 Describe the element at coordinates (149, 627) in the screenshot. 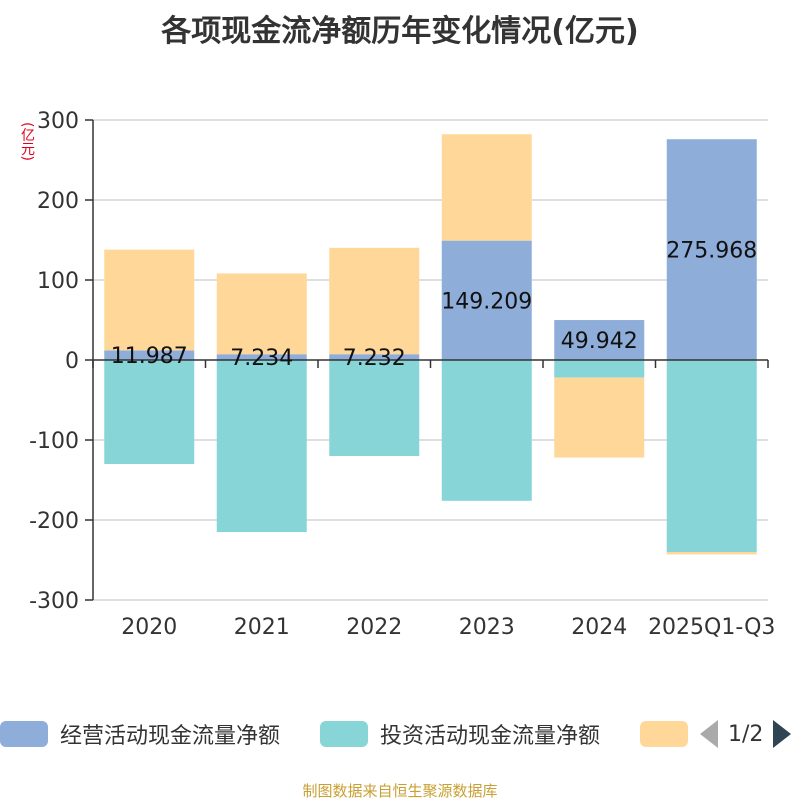

I see `x-tick-label: 2020` at that location.